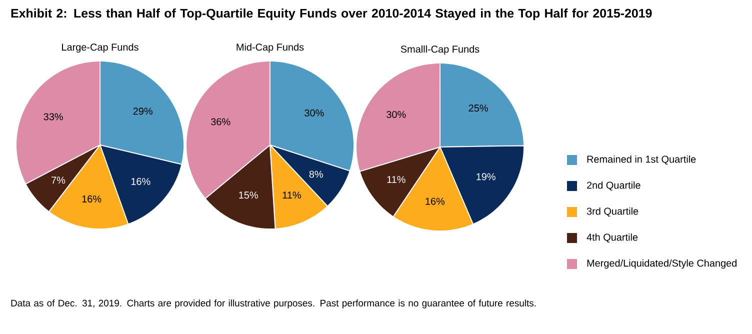 The image size is (752, 334). What do you see at coordinates (612, 212) in the screenshot?
I see `legend-label: 3rd Quartile` at bounding box center [612, 212].